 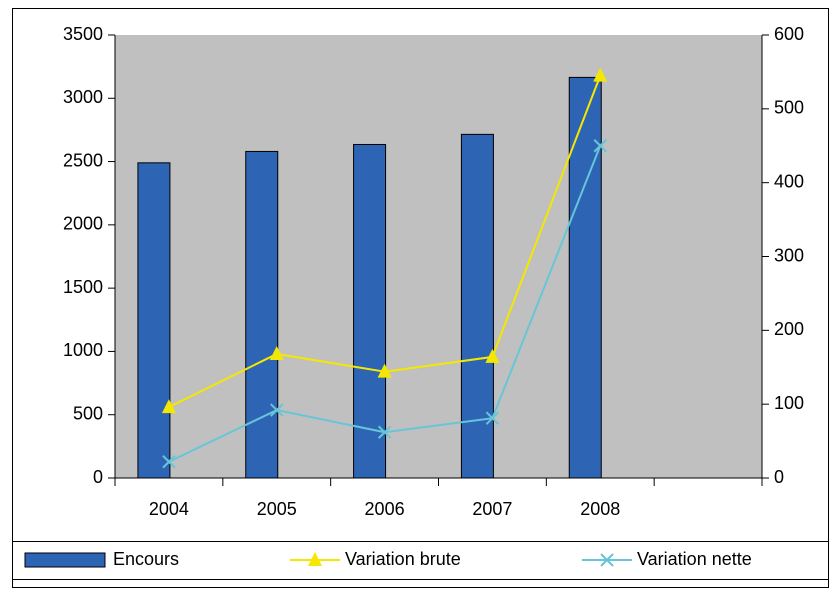 What do you see at coordinates (779, 477) in the screenshot?
I see `y2-tick-label: 0` at bounding box center [779, 477].